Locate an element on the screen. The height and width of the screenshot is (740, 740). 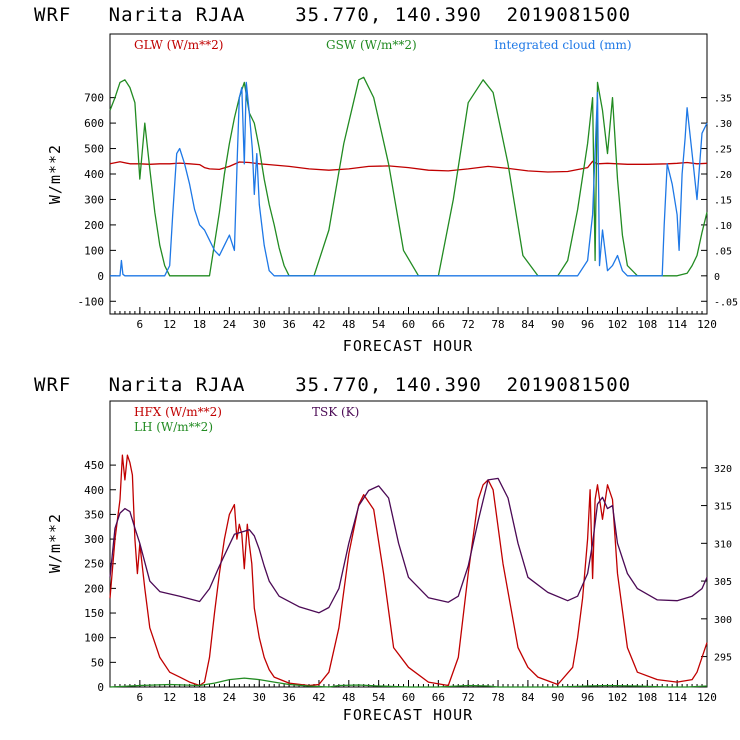
y2-tick-label: .30 is located at coordinates (723, 124).